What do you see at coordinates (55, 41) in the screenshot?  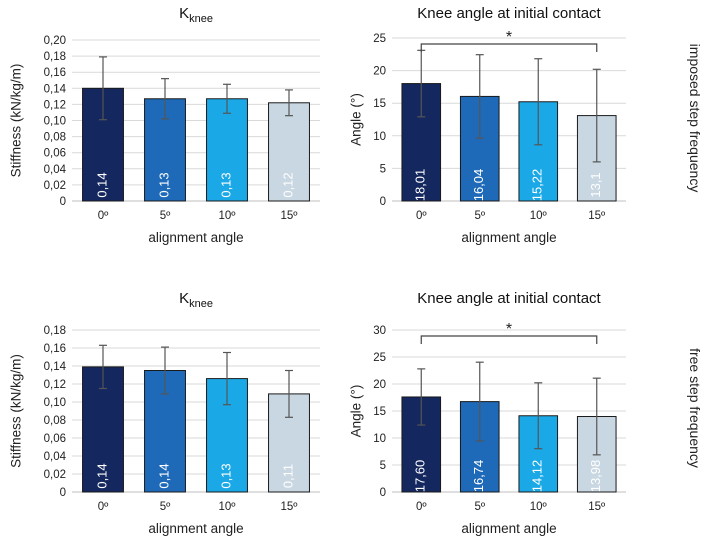 I see `y-tick-label: 0,20` at bounding box center [55, 41].